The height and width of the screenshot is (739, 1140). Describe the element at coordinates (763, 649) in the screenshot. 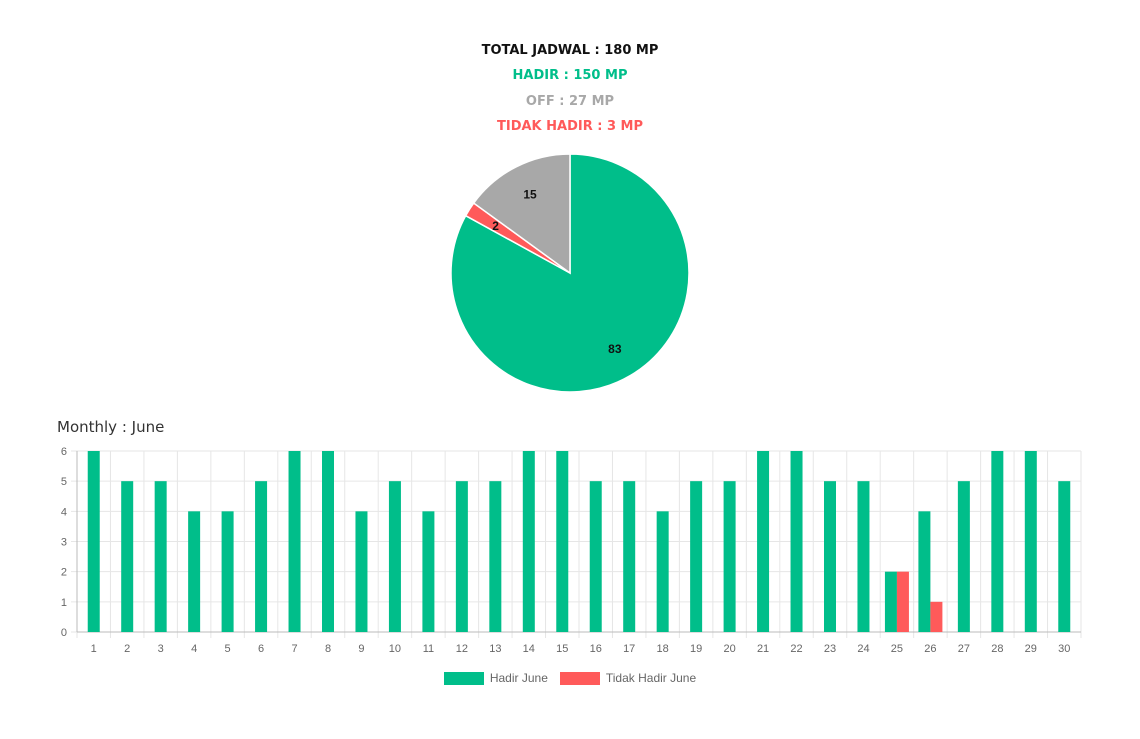

I see `x-tick-label: 21` at that location.